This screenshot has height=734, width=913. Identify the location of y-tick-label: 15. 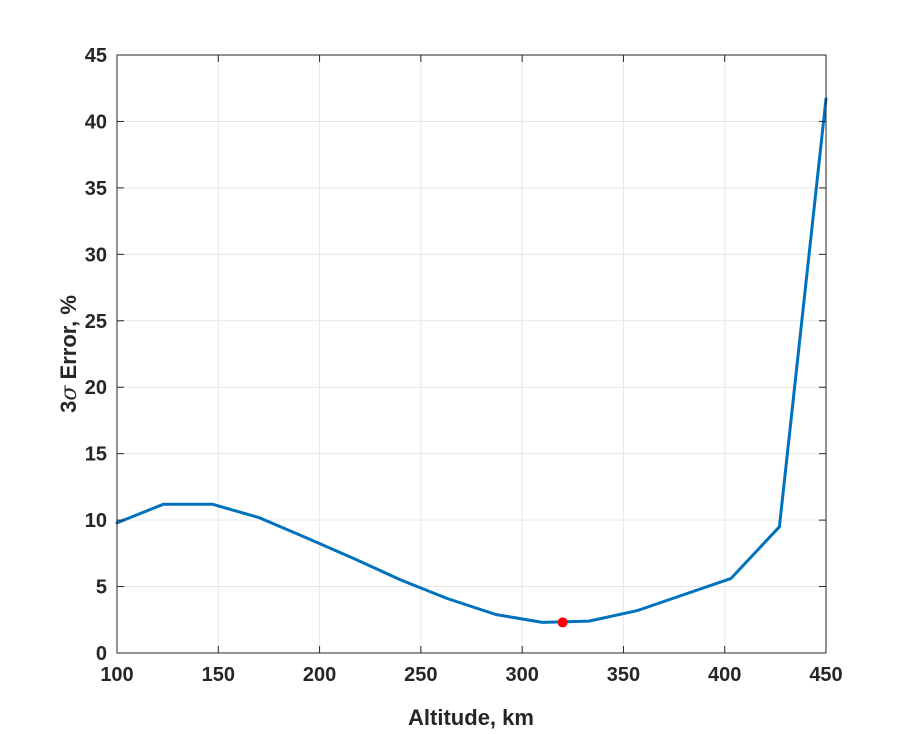
(96, 455).